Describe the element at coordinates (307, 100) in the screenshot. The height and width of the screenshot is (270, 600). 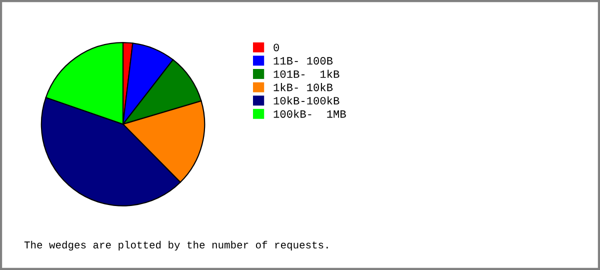
I see `legend-label: 10kB-100kB` at that location.